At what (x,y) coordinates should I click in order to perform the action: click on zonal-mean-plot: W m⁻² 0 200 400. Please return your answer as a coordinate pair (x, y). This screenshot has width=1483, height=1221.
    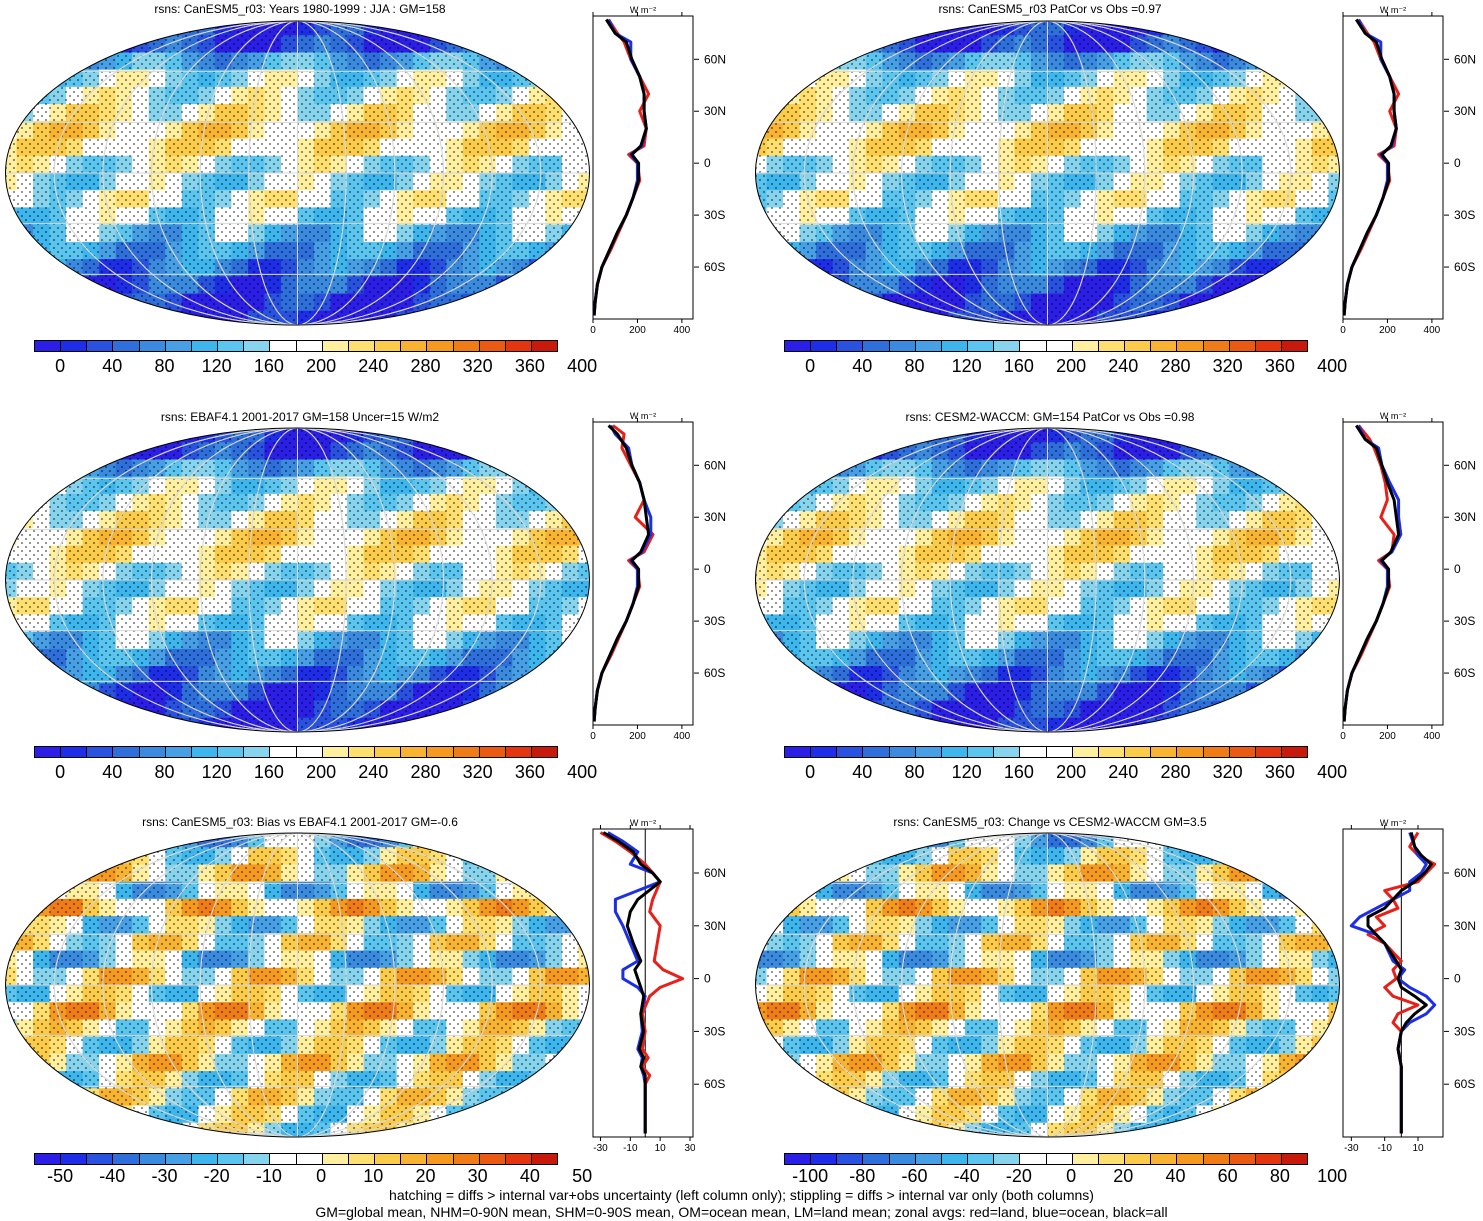
    Looking at the image, I should click on (1392, 170).